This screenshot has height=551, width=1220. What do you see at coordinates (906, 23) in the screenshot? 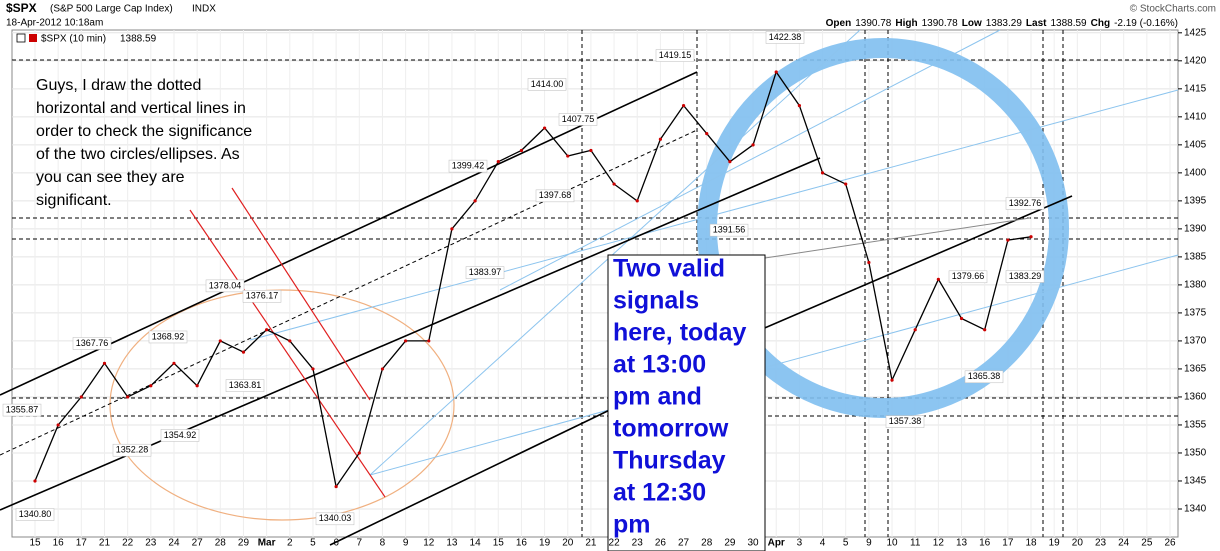
I see `quote-key: High` at bounding box center [906, 23].